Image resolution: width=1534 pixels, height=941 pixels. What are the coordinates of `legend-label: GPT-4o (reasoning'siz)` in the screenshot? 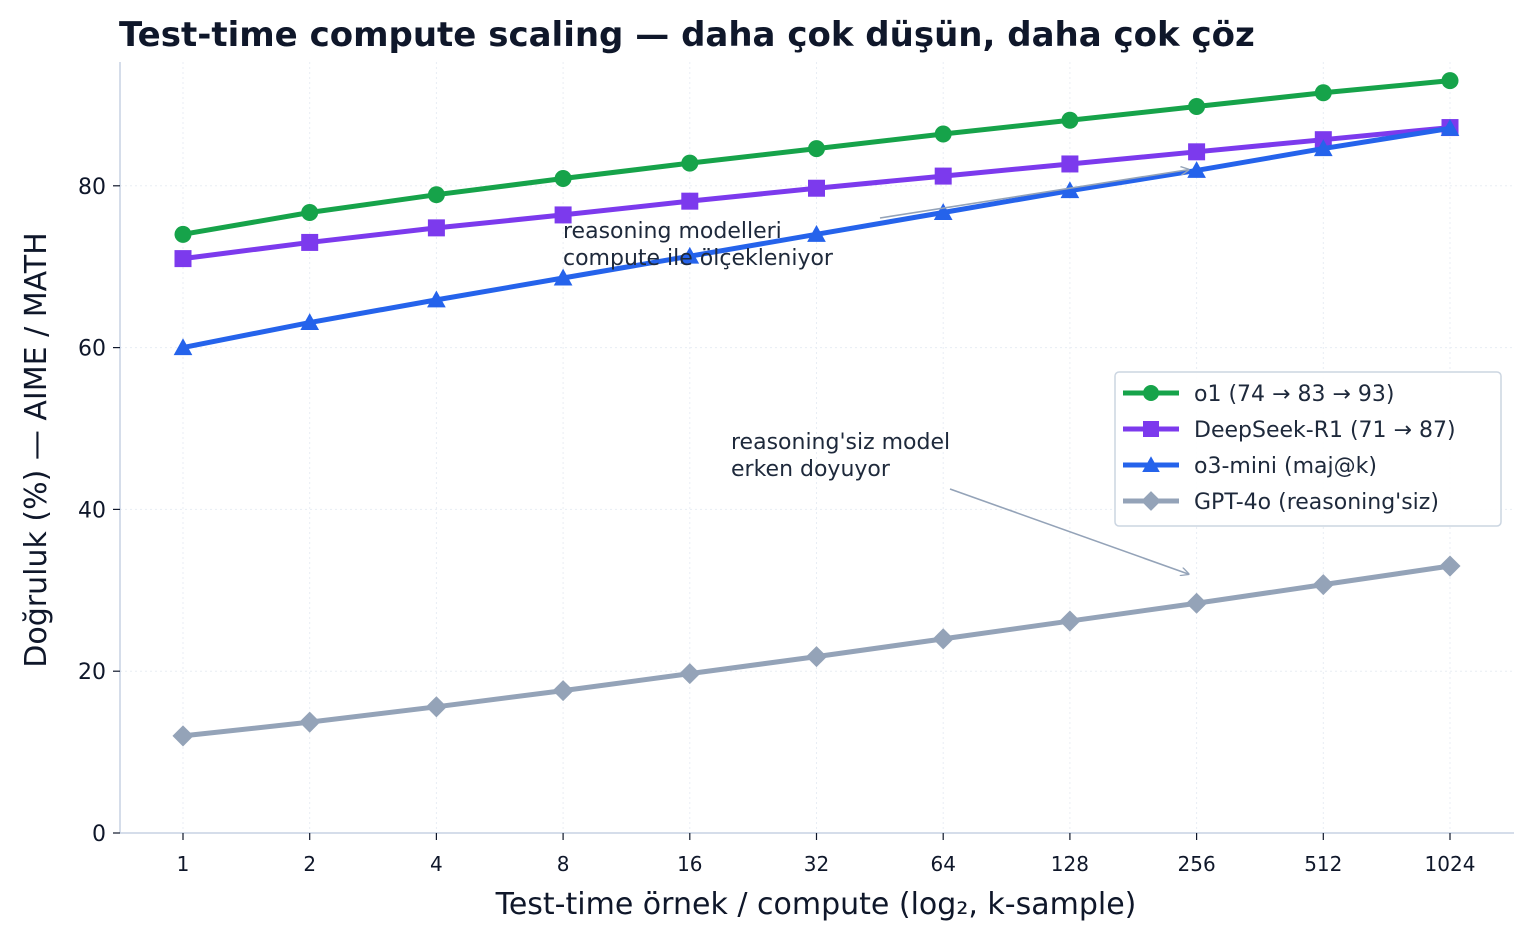 It's located at (1316, 502).